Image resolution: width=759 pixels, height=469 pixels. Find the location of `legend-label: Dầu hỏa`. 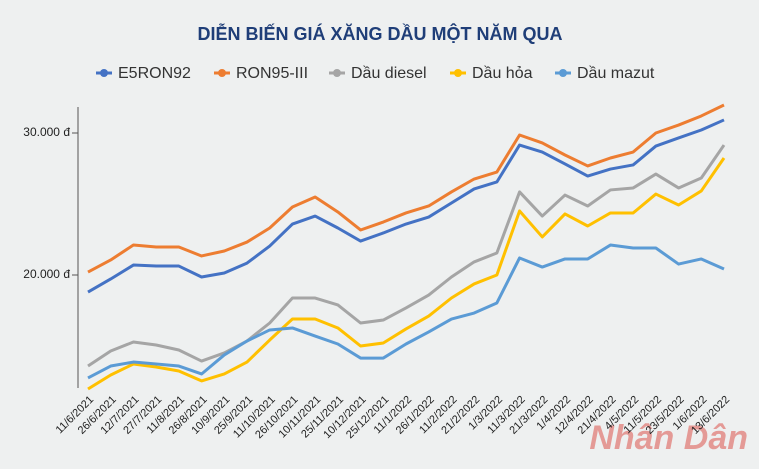

legend-label: Dầu hỏa is located at coordinates (502, 73).